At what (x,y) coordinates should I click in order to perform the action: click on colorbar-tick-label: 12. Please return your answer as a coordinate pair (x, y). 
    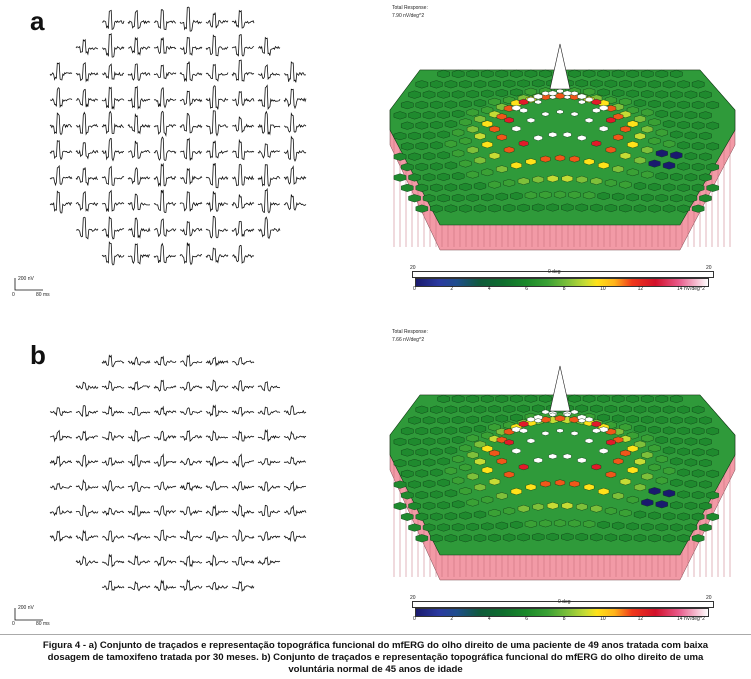
    Looking at the image, I should click on (640, 289).